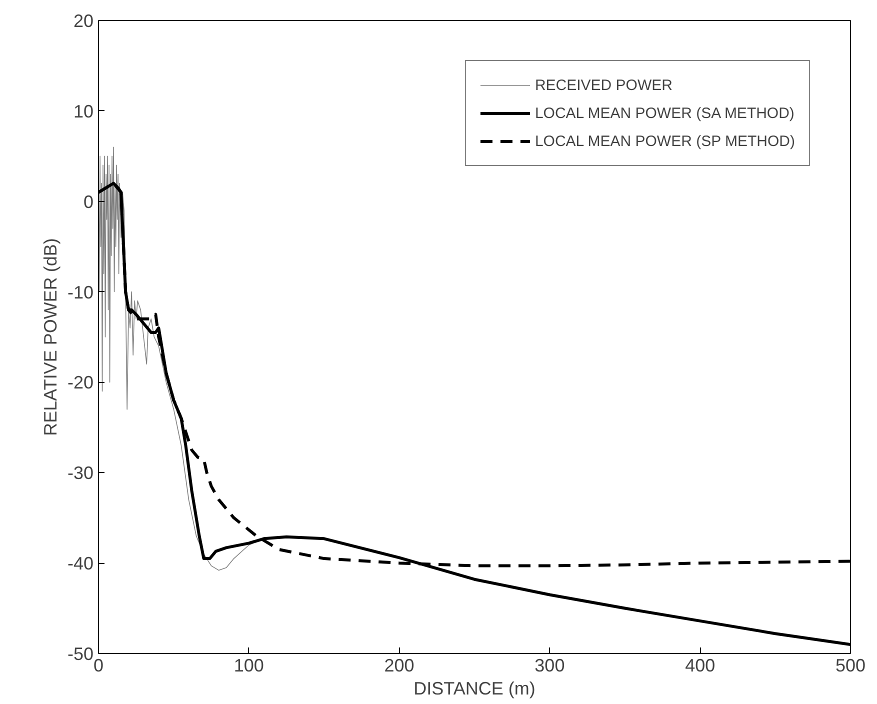 Image resolution: width=877 pixels, height=704 pixels. I want to click on x-tick-label: 400, so click(700, 666).